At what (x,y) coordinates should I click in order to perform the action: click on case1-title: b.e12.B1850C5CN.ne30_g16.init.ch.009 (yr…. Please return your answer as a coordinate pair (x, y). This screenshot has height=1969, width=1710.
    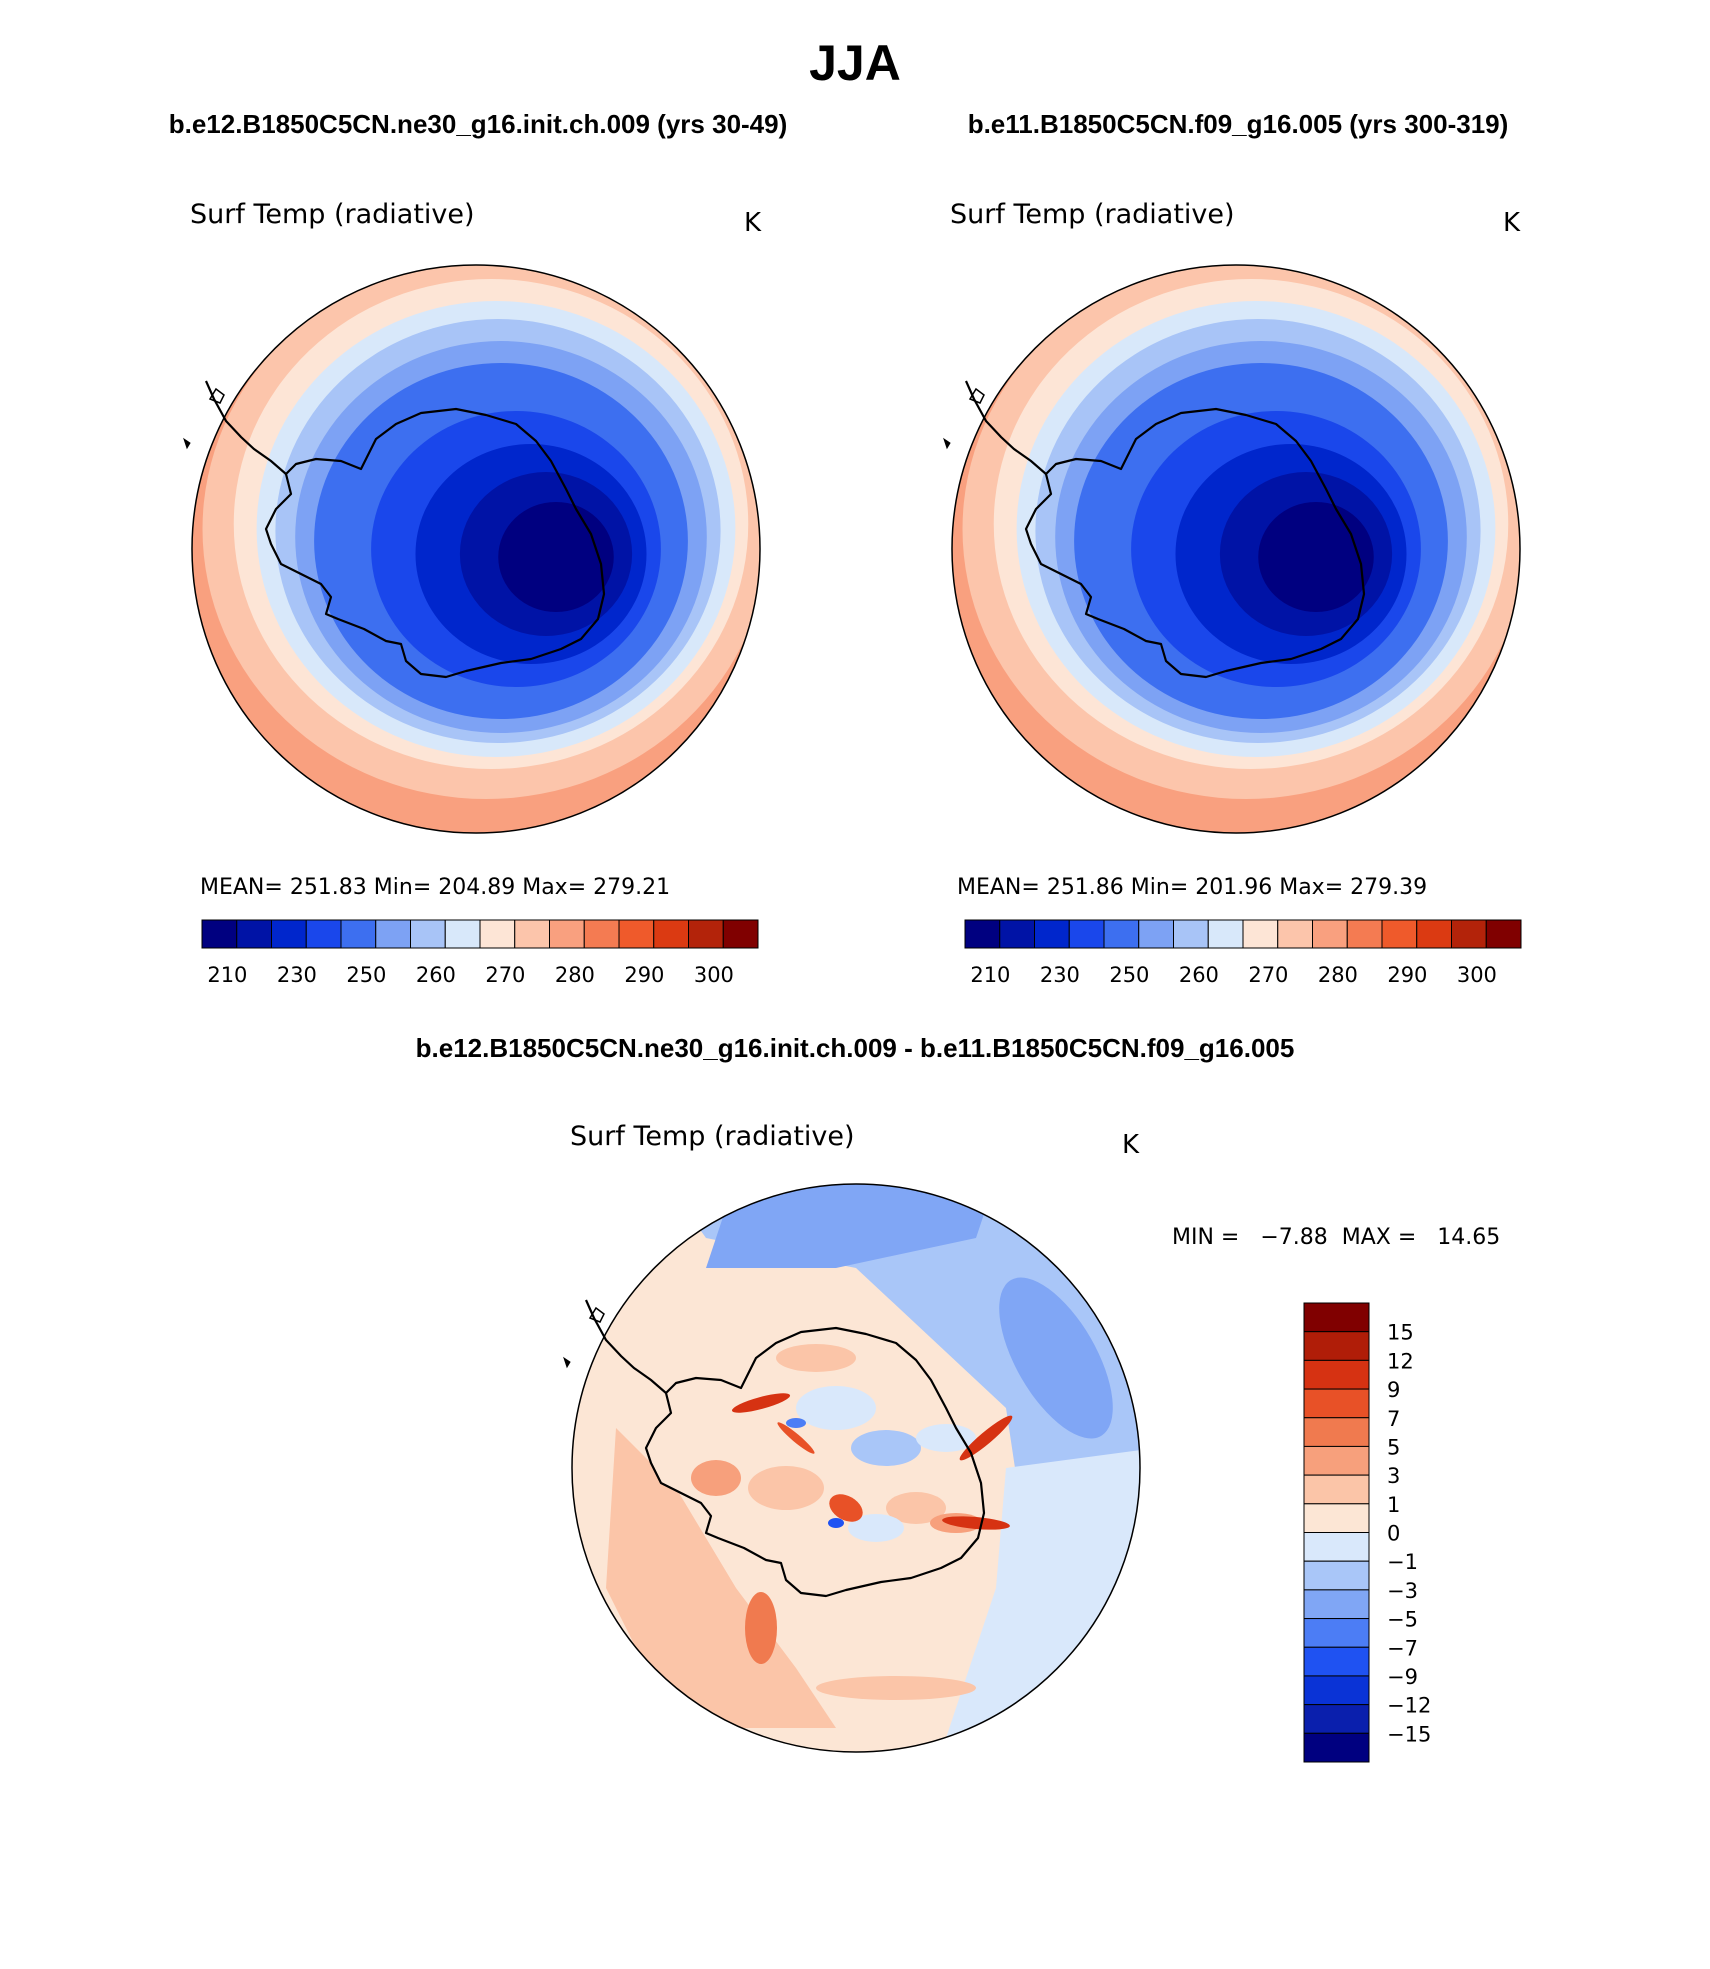
    Looking at the image, I should click on (478, 124).